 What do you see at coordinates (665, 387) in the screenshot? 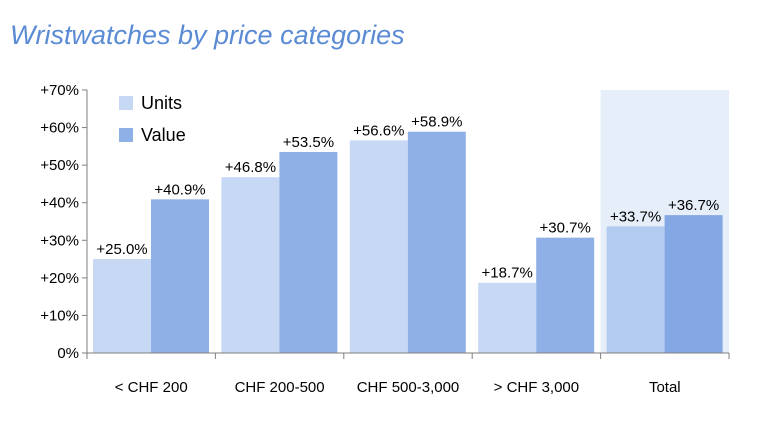
I see `x-tick-label-4: Total` at bounding box center [665, 387].